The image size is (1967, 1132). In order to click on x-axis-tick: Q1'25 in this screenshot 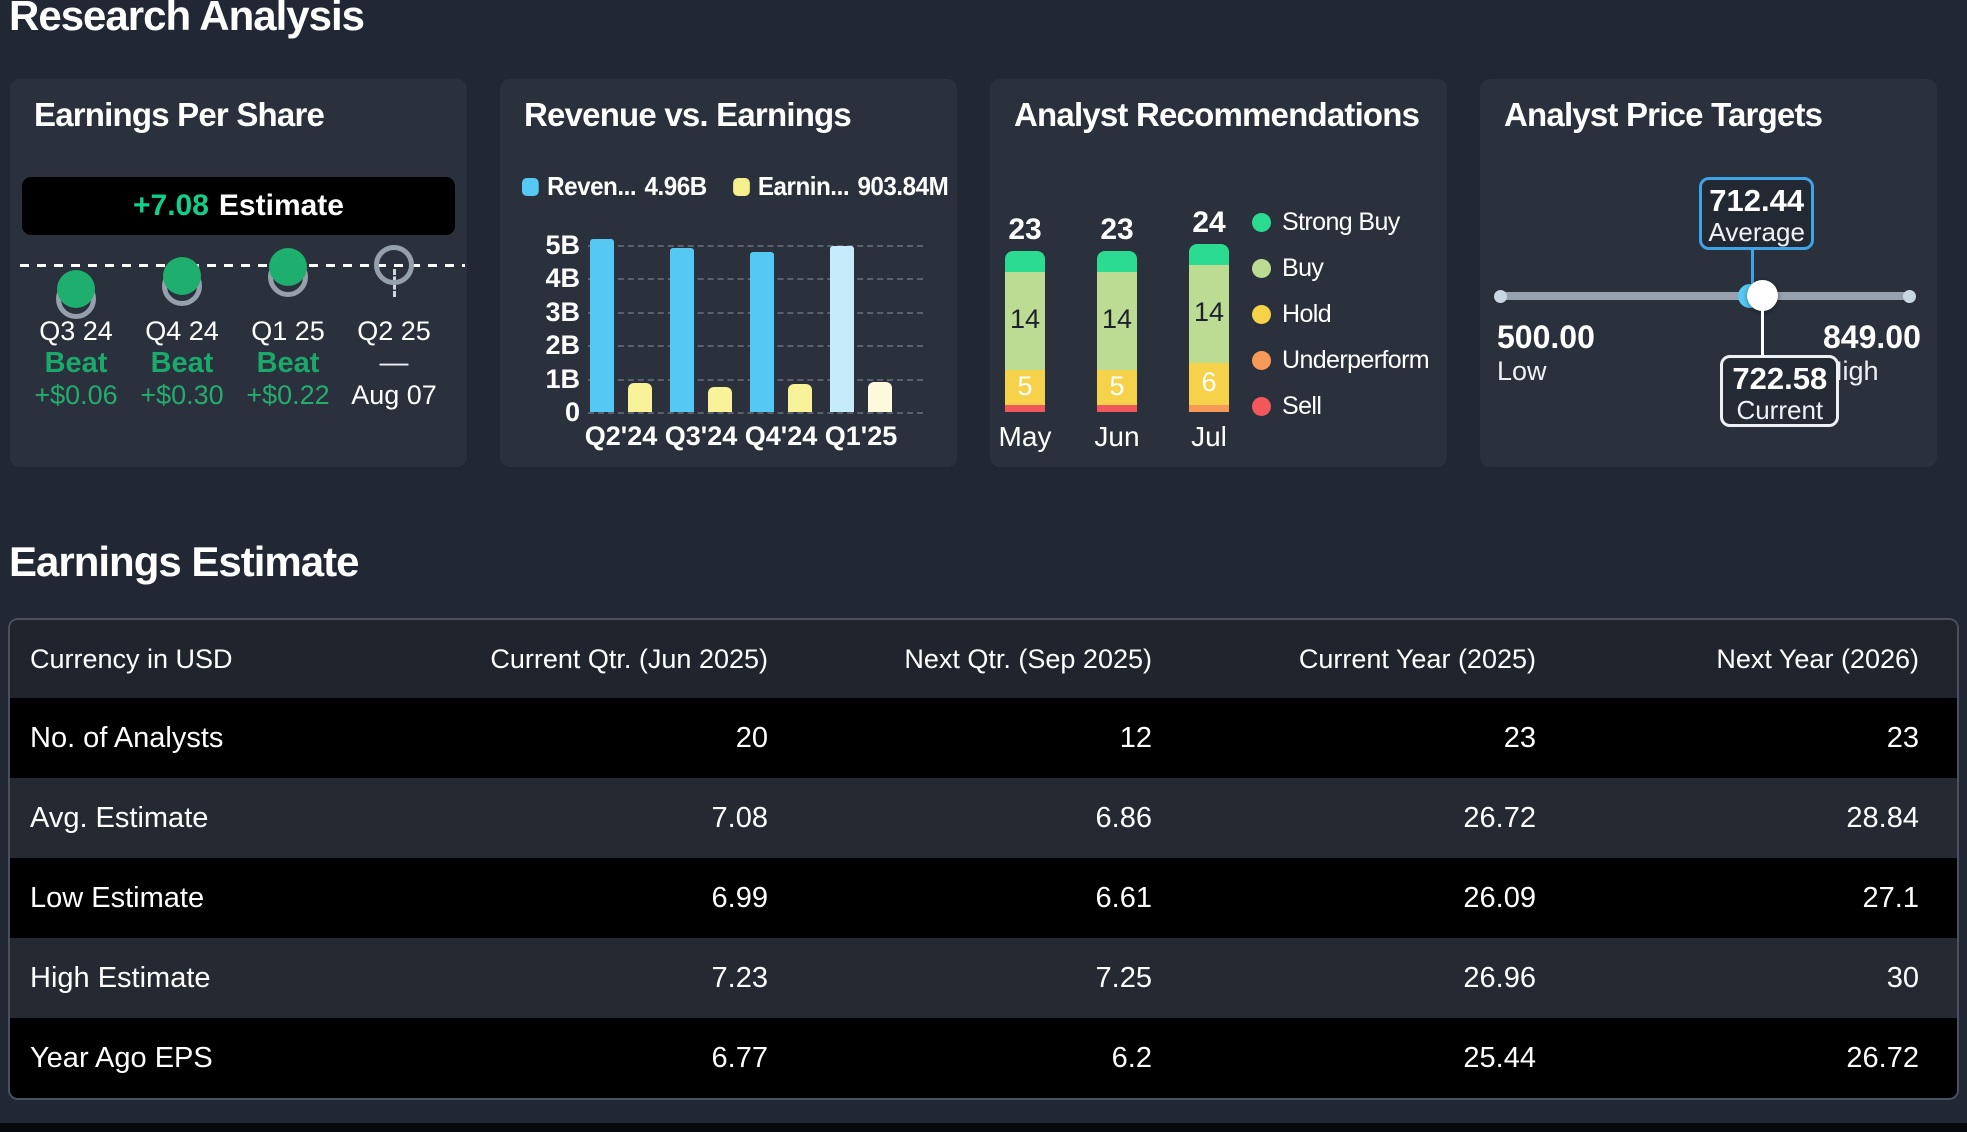, I will do `click(861, 436)`.